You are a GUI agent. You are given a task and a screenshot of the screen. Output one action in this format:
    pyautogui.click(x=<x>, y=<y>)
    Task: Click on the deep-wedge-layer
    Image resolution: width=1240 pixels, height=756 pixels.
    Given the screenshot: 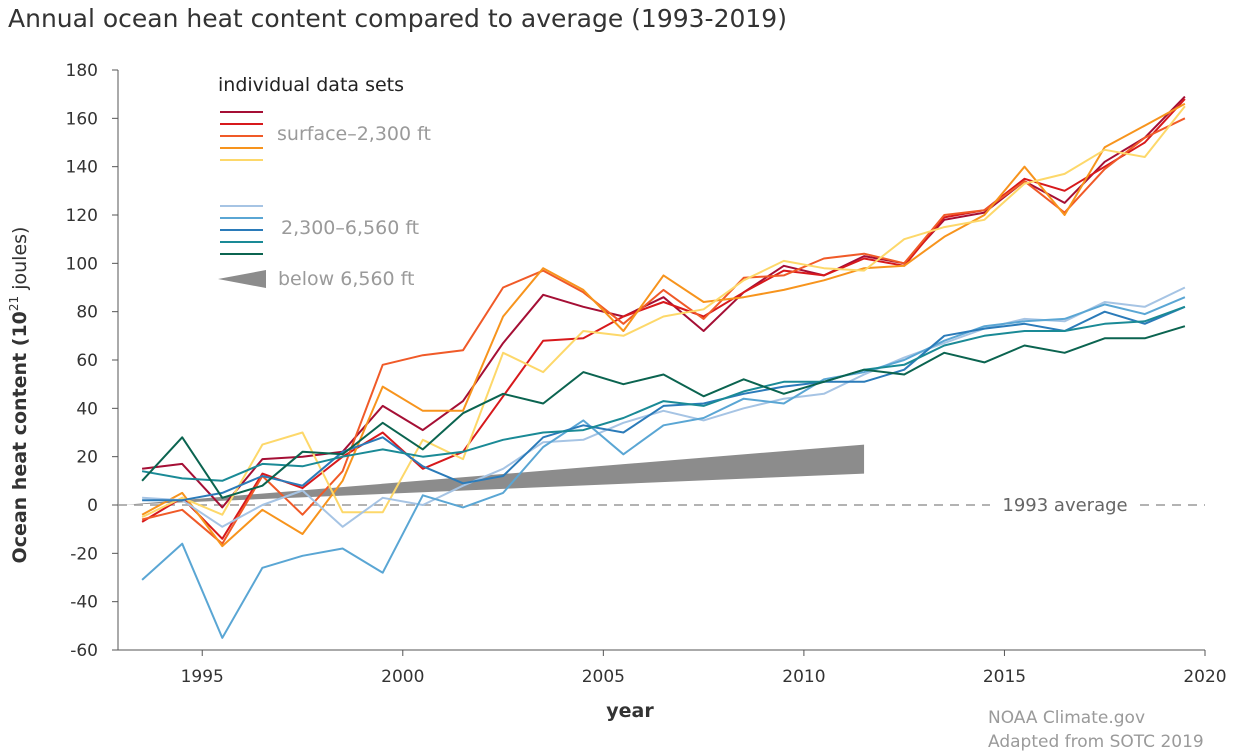 What is the action you would take?
    pyautogui.click(x=493, y=474)
    